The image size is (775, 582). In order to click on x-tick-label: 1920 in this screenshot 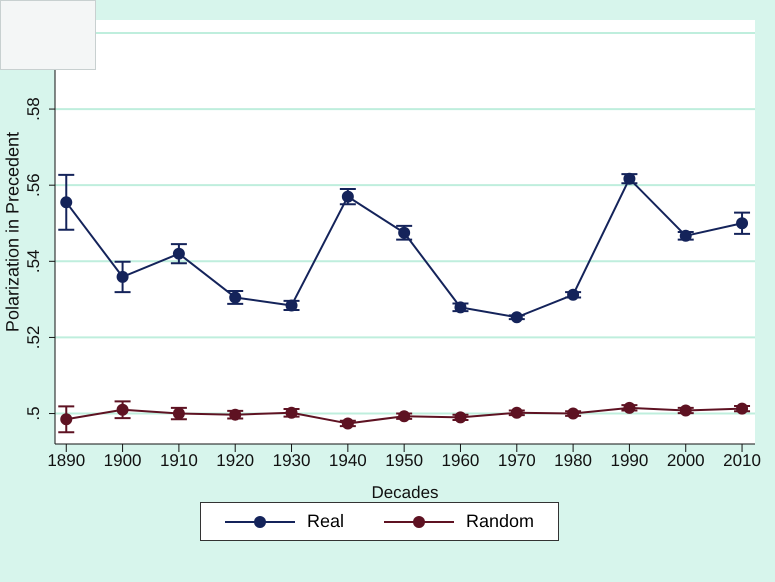, I will do `click(235, 460)`.